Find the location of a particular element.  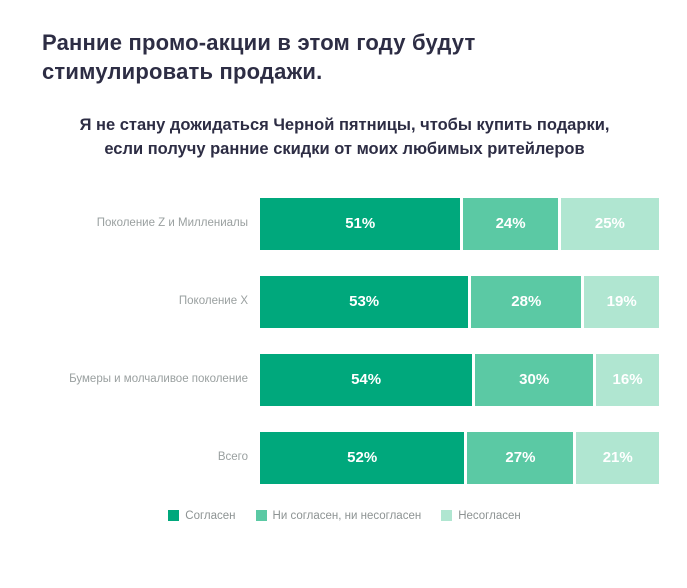

chart-row: Поколение X 53% 28% 19% is located at coordinates (344, 301).